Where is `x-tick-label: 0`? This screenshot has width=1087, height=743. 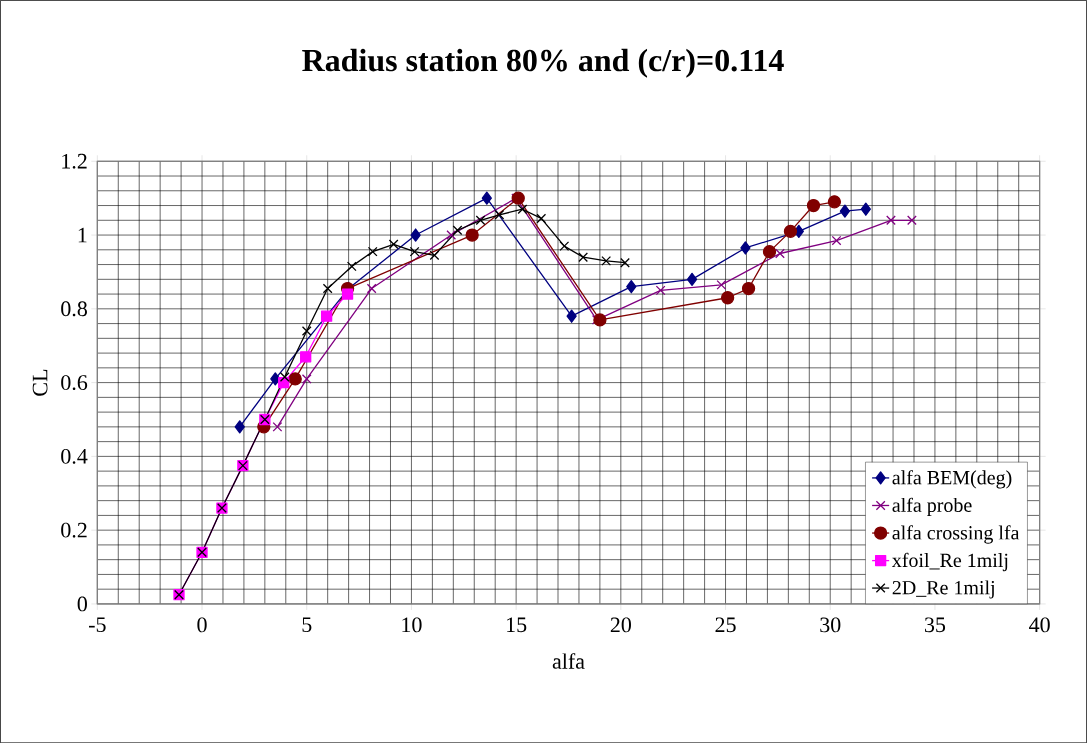
x-tick-label: 0 is located at coordinates (202, 625).